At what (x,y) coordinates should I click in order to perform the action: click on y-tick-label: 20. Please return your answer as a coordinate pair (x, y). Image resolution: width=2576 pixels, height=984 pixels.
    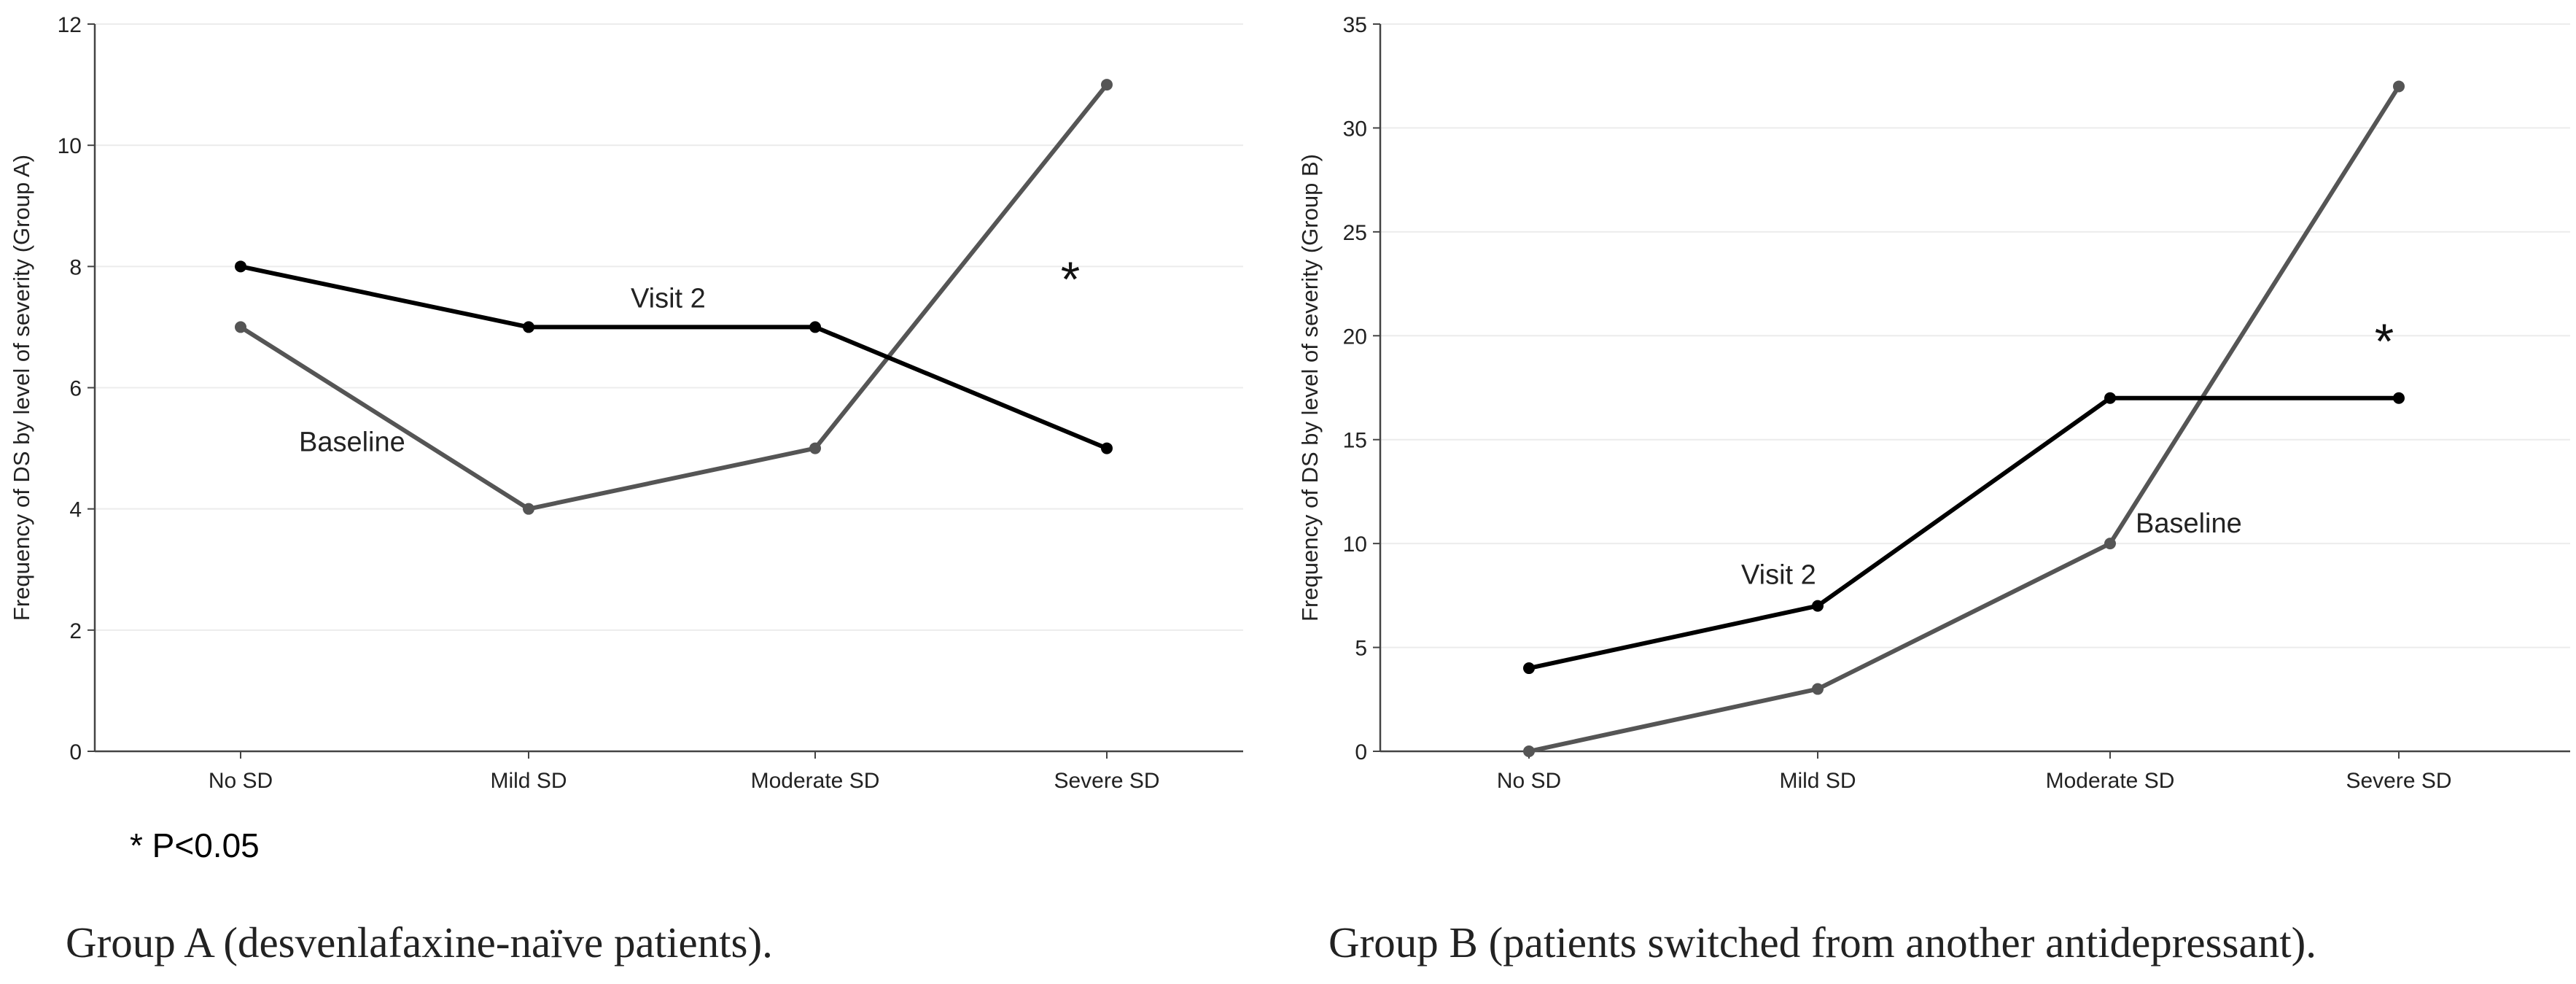
    Looking at the image, I should click on (1355, 337).